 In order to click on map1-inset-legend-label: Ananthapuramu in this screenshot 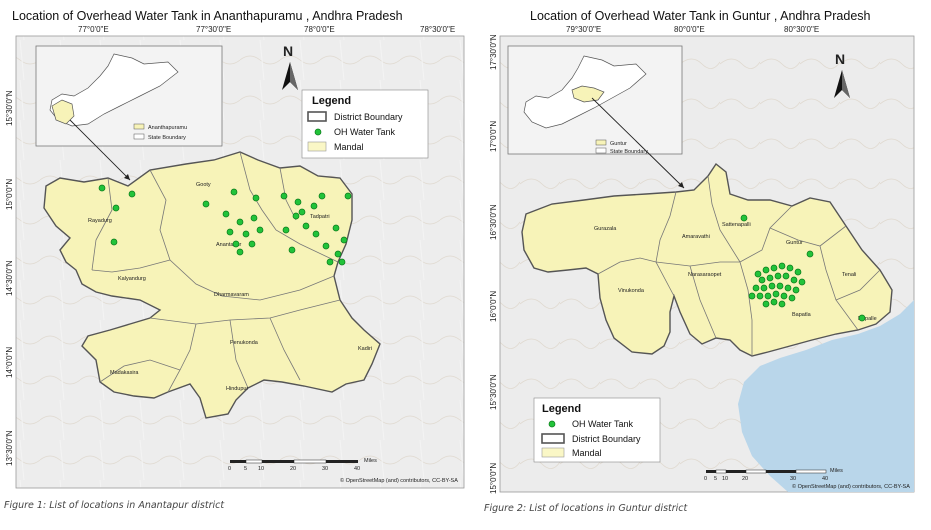, I will do `click(167, 128)`.